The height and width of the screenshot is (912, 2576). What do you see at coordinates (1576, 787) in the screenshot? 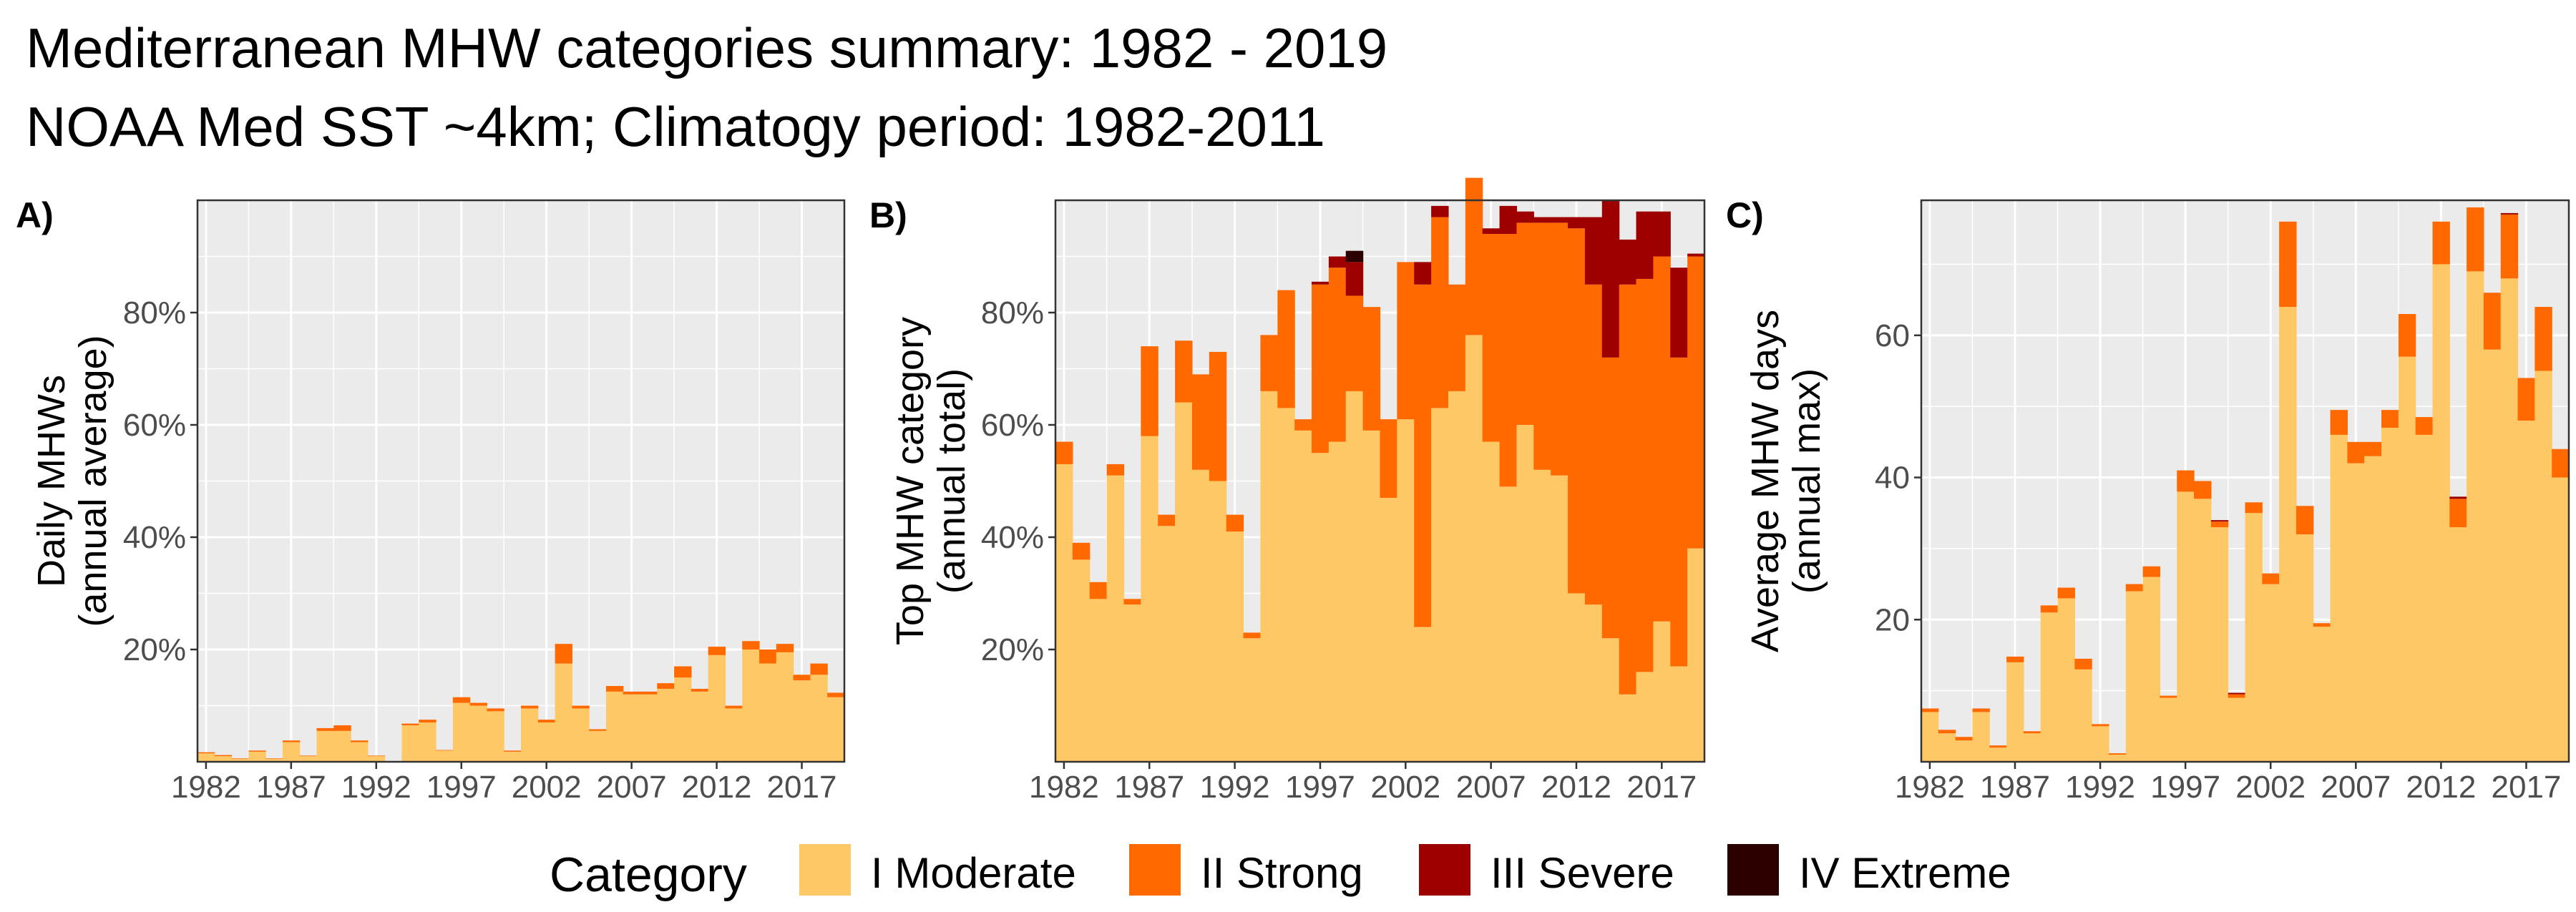
I see `x-tick-label: 2012` at bounding box center [1576, 787].